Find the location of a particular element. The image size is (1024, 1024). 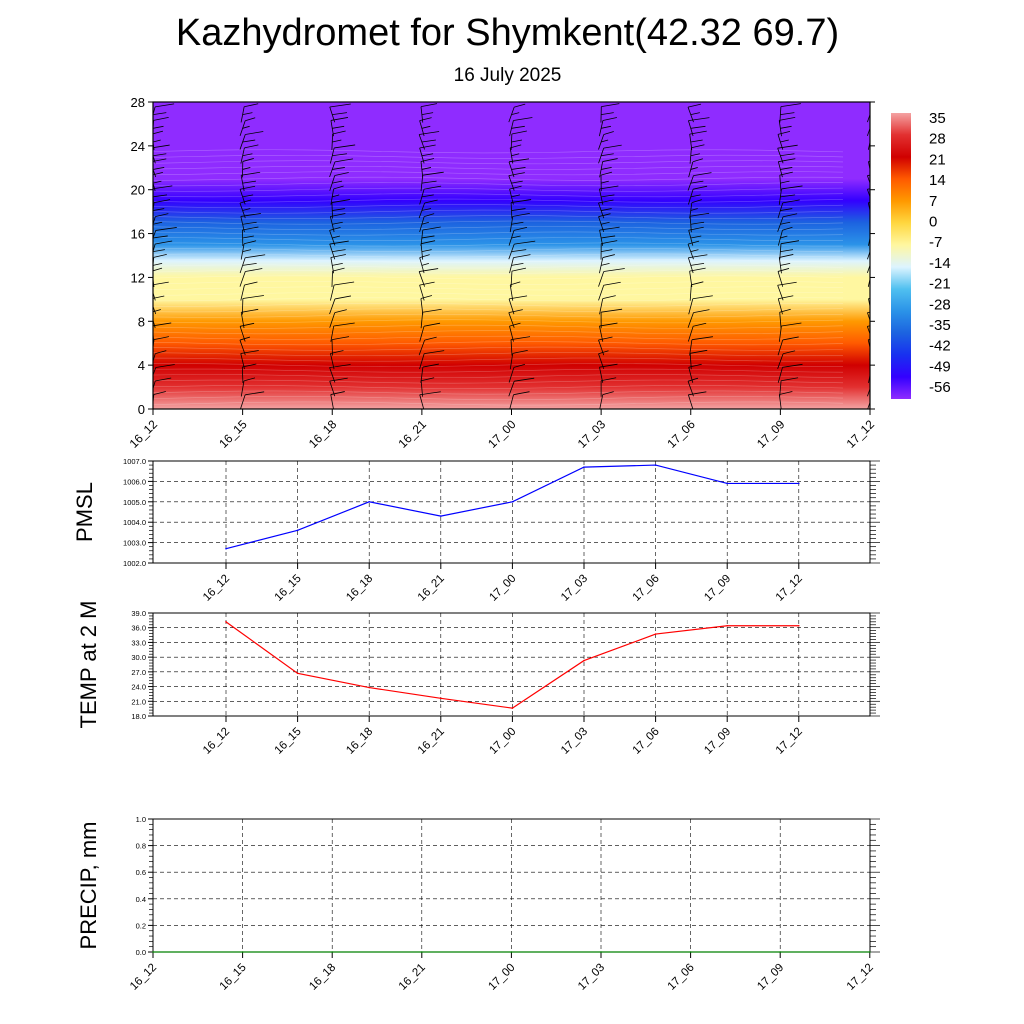

y-tick-label: 33.0 is located at coordinates (138, 642).